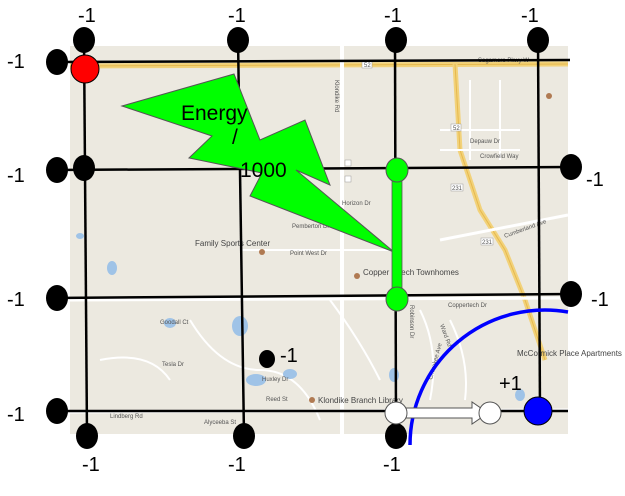  I want to click on map-place-label: Klondike Branch Library, so click(360, 400).